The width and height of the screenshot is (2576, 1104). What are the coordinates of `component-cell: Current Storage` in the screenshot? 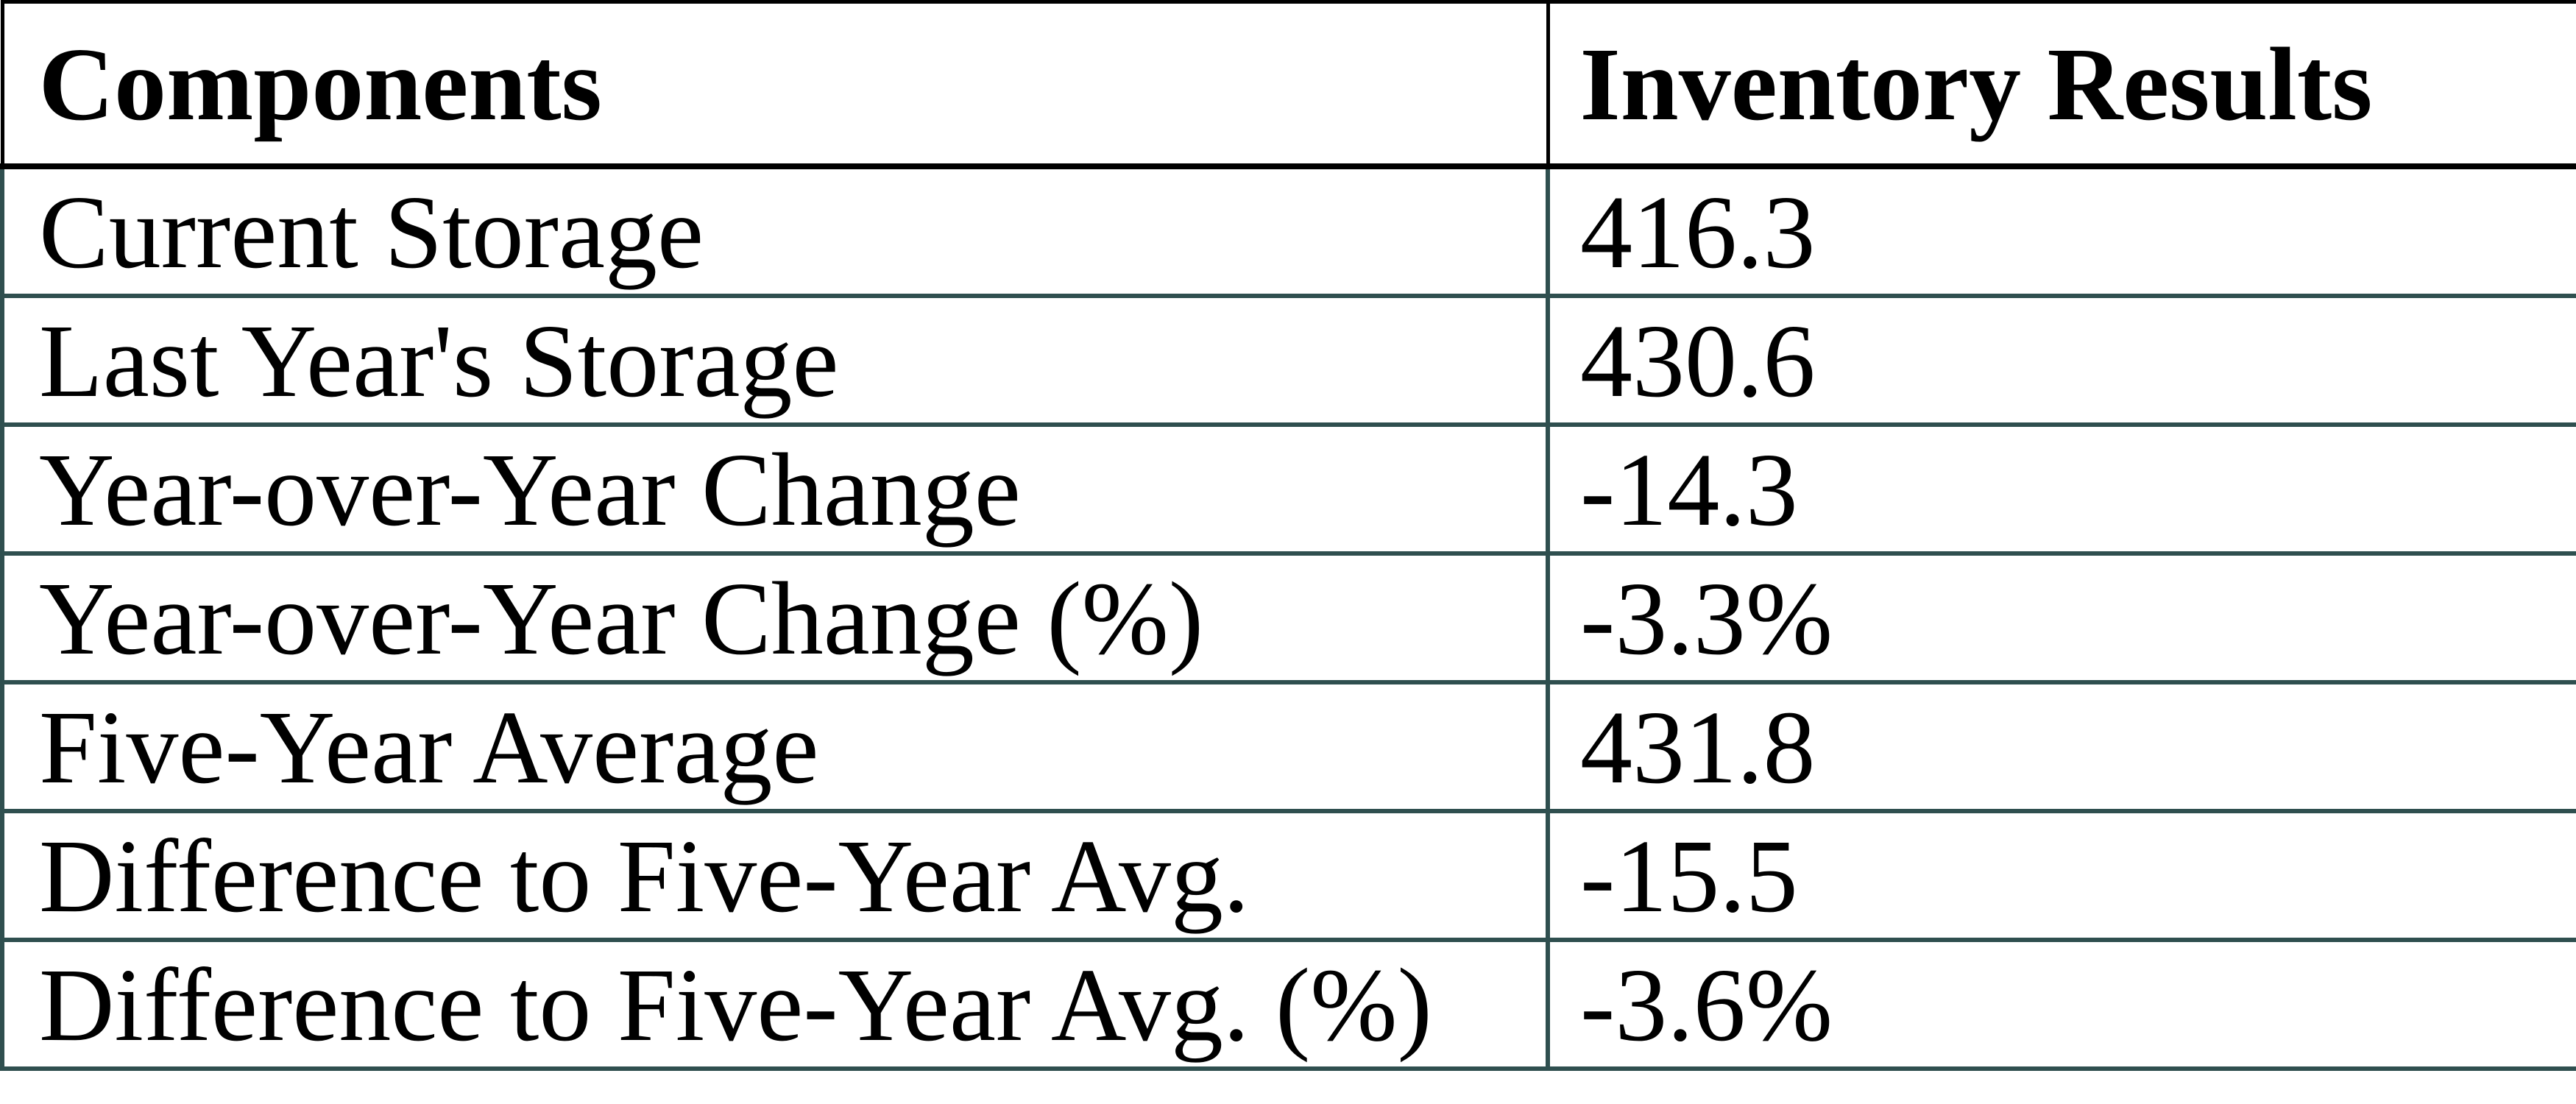 It's located at (775, 231).